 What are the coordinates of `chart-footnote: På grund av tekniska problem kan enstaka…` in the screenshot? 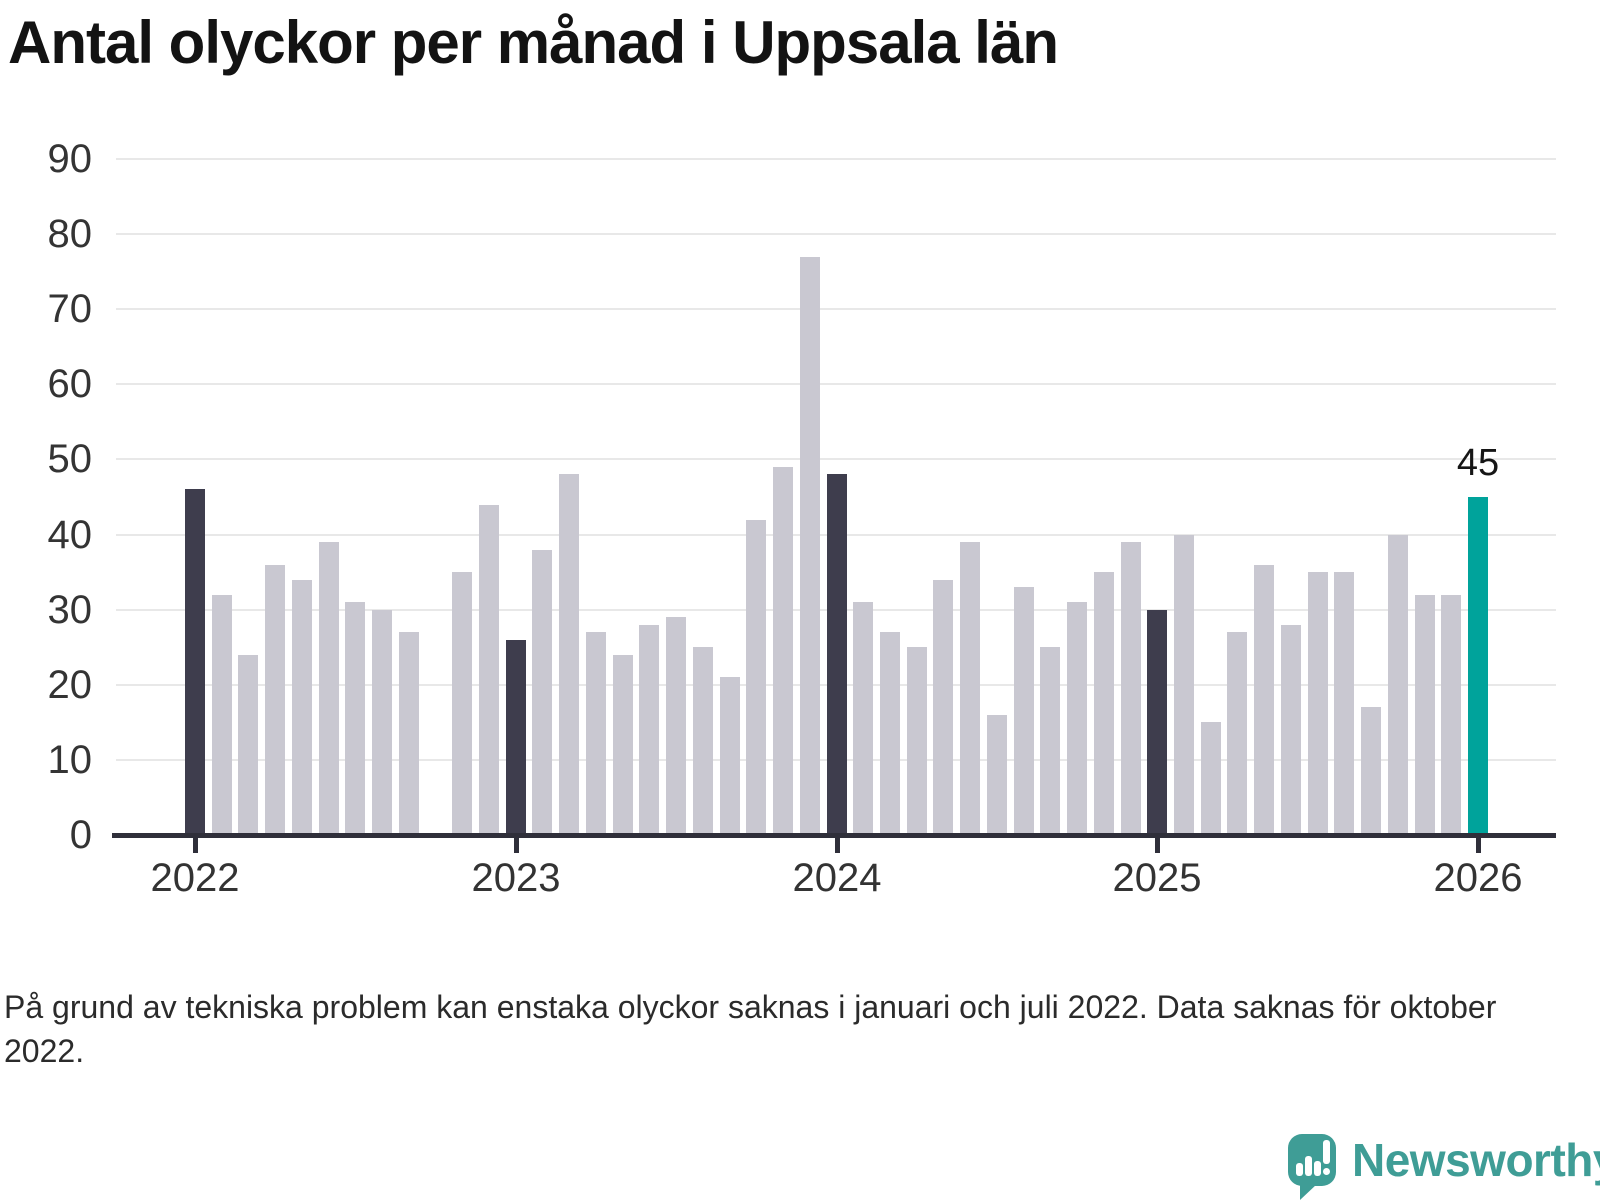 It's located at (750, 1029).